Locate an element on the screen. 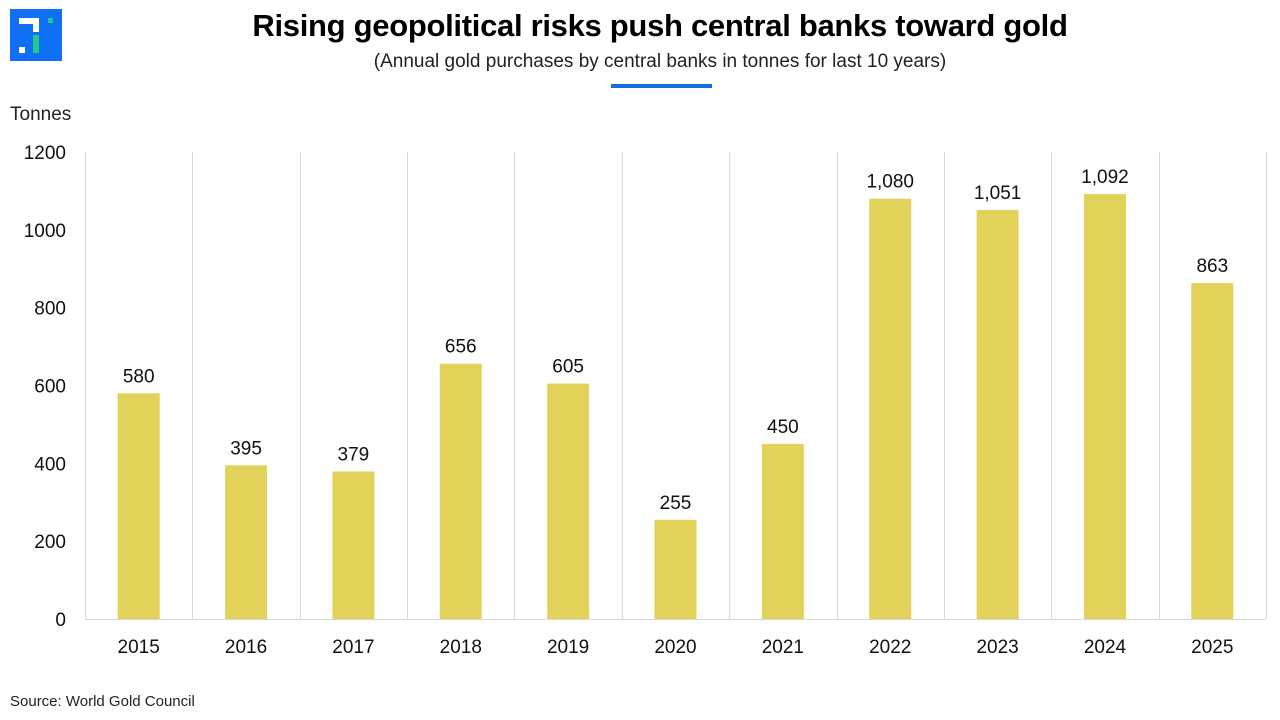 This screenshot has width=1280, height=720. data-label-2025: 863 is located at coordinates (1212, 266).